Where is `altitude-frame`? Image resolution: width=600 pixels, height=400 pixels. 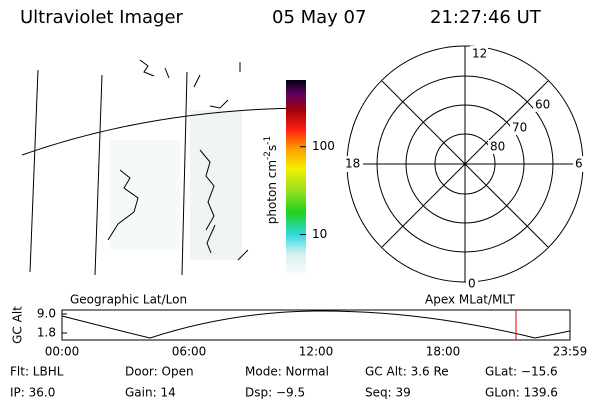
altitude-frame is located at coordinates (316, 325).